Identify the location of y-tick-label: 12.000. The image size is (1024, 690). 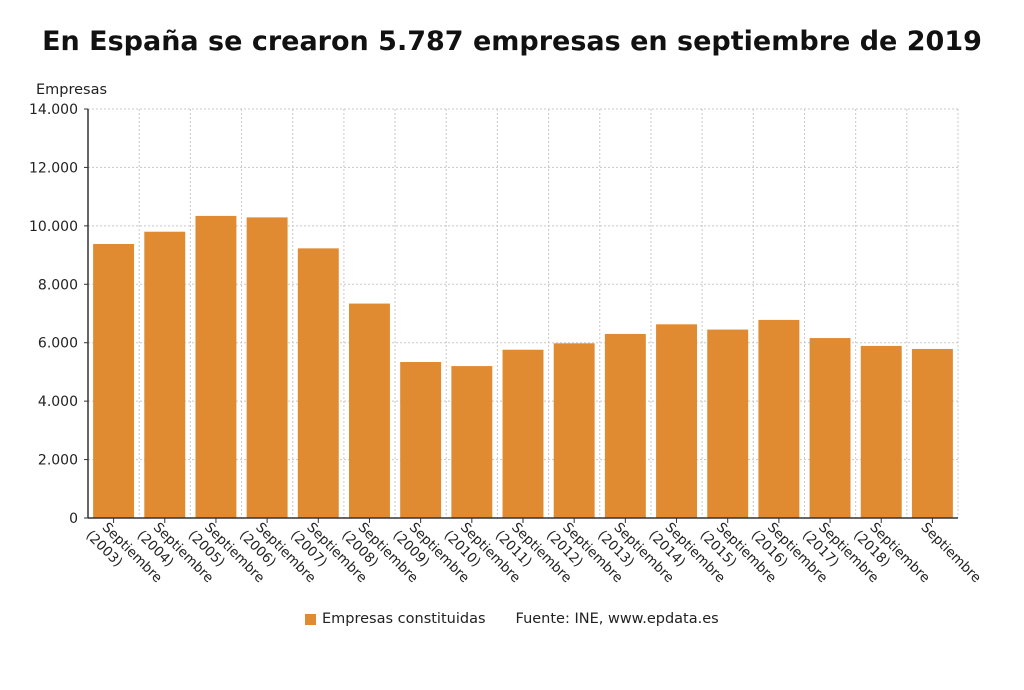
(53, 168).